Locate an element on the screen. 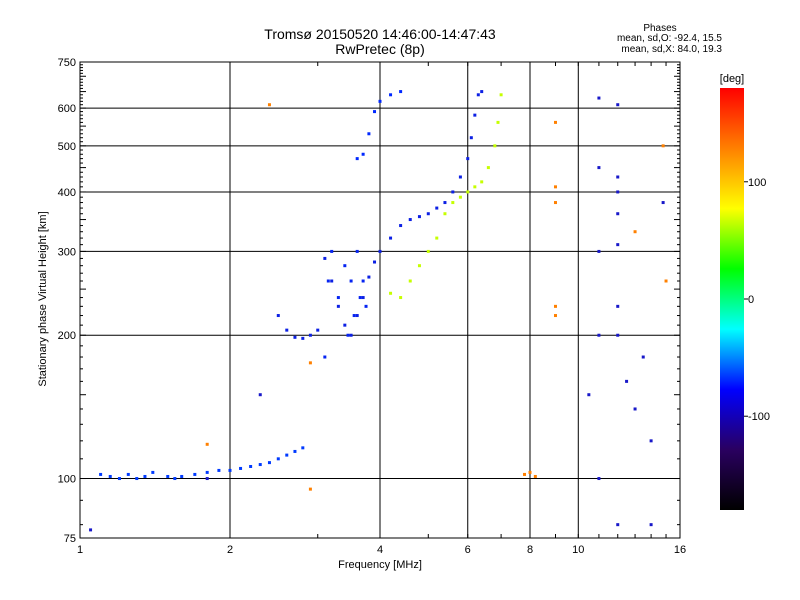 The height and width of the screenshot is (600, 800). y-tick-label: 400 is located at coordinates (67, 193).